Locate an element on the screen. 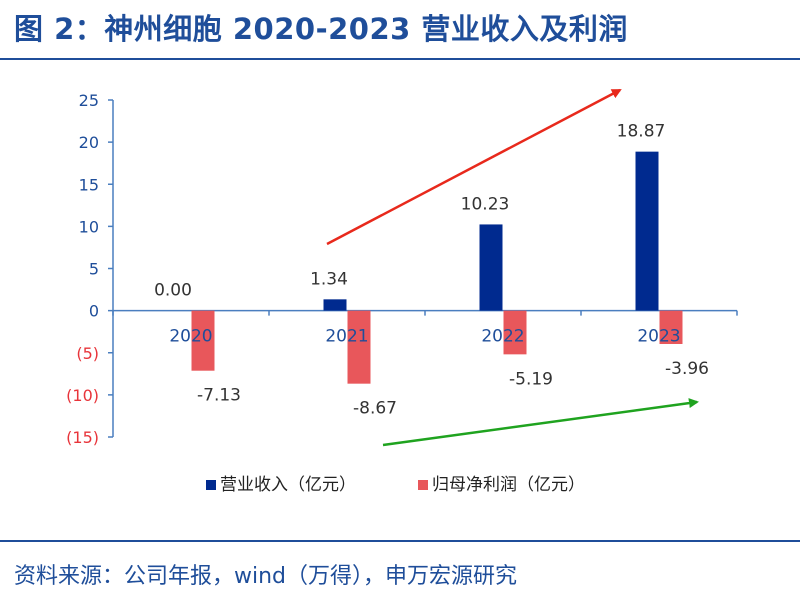 The height and width of the screenshot is (608, 800). revenue-data-label: 10.23 is located at coordinates (485, 204).